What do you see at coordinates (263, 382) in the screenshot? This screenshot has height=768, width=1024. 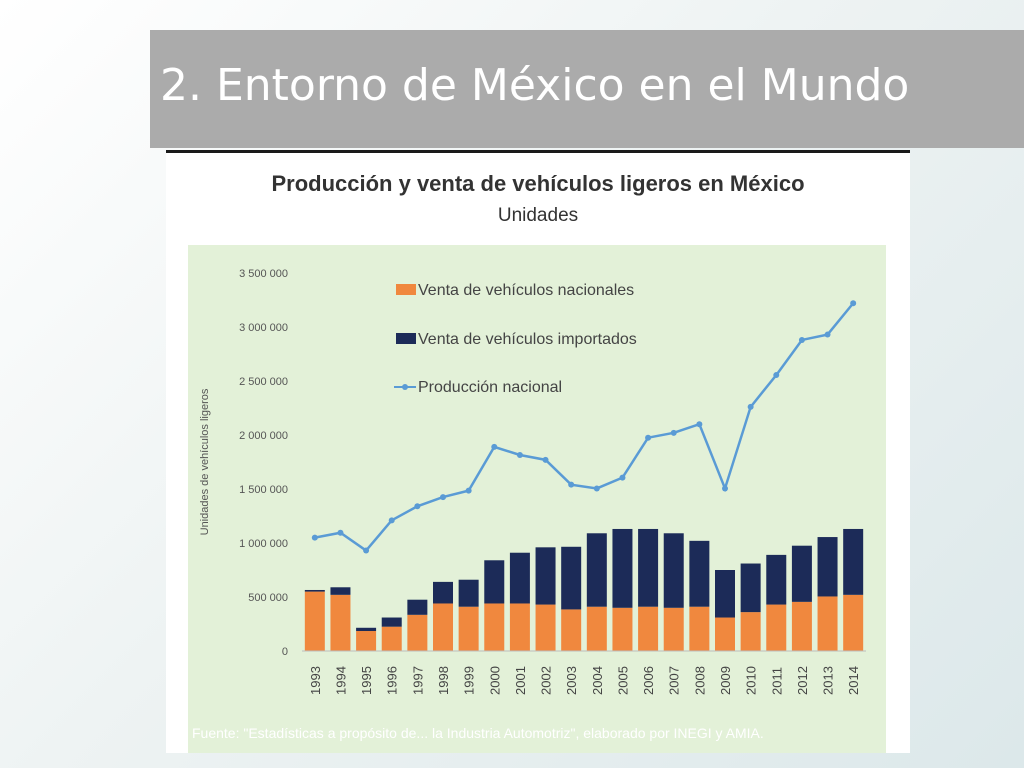 I see `y-tick-label: 2 500 000` at bounding box center [263, 382].